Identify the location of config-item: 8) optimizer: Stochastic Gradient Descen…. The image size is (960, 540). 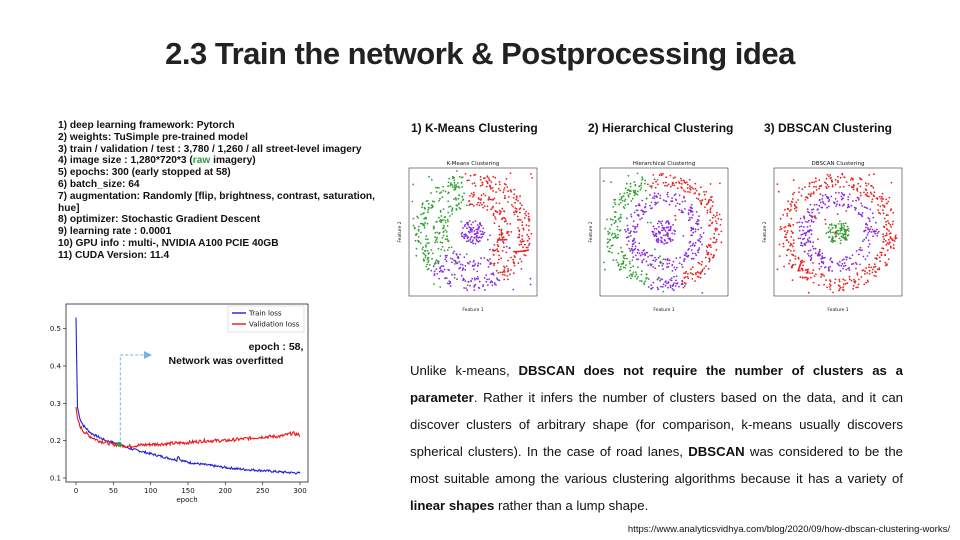
(159, 220).